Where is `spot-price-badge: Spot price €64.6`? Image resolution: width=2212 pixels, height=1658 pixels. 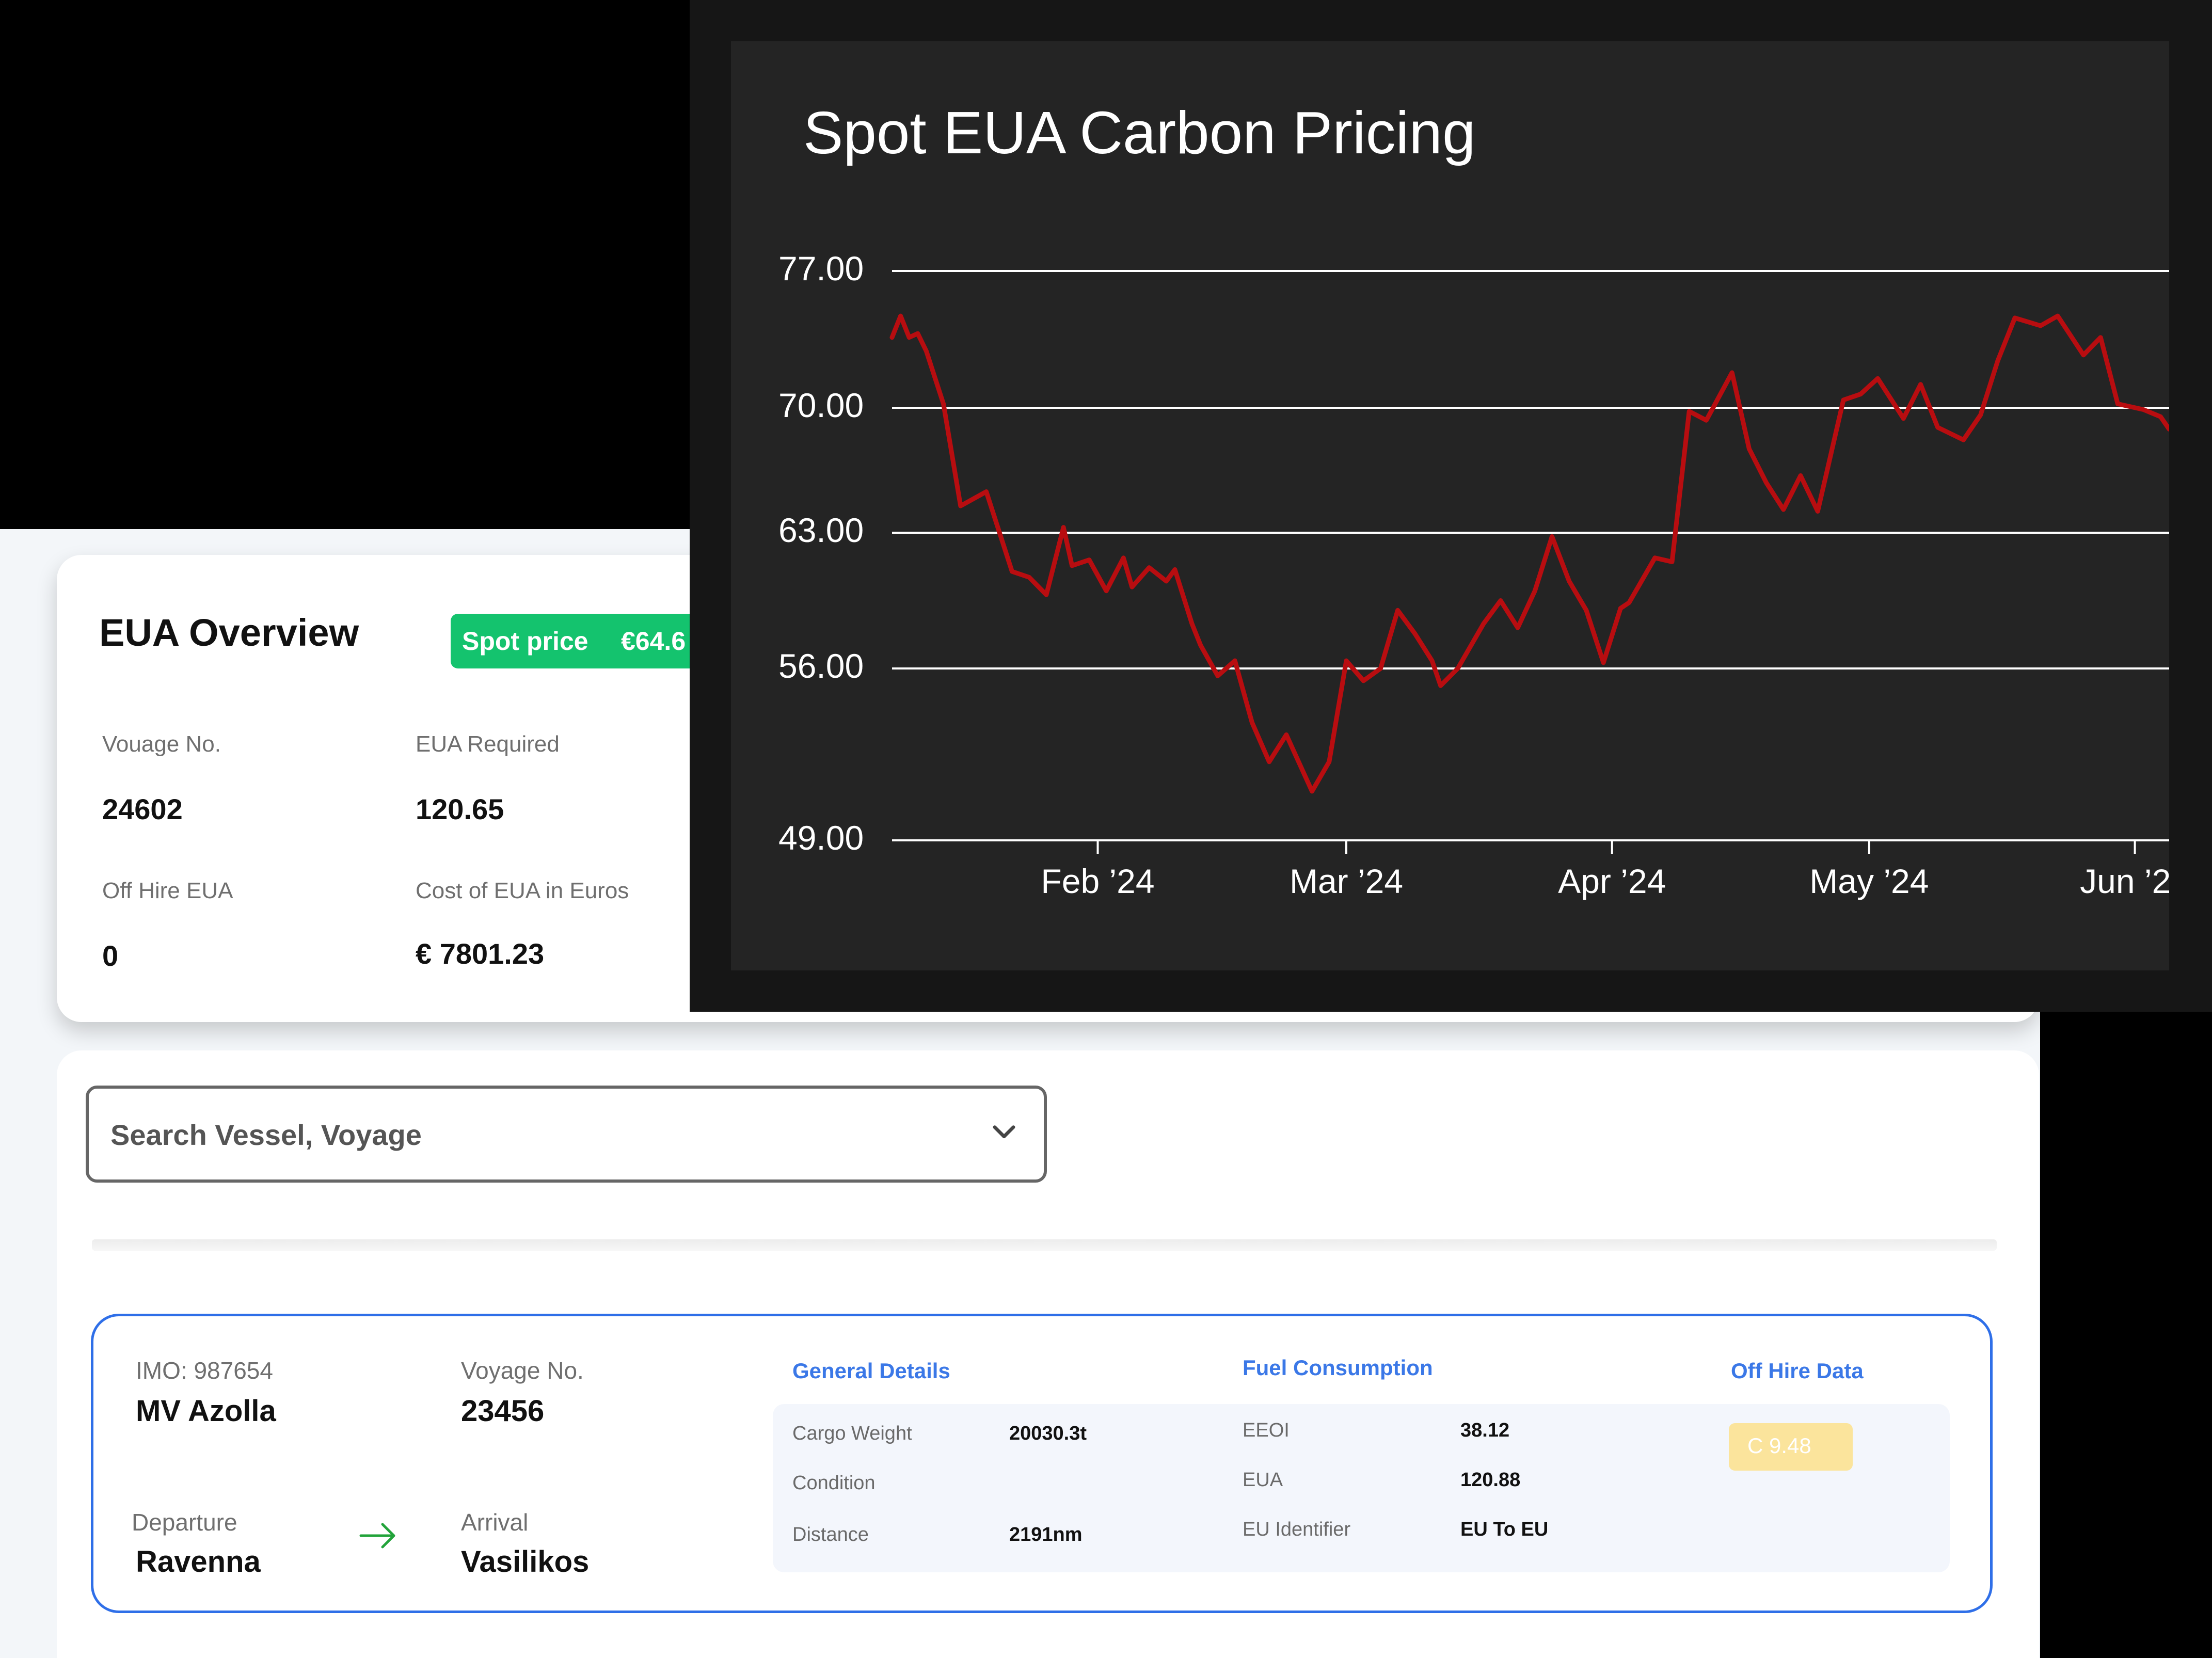
spot-price-badge: Spot price €64.6 is located at coordinates (585, 641).